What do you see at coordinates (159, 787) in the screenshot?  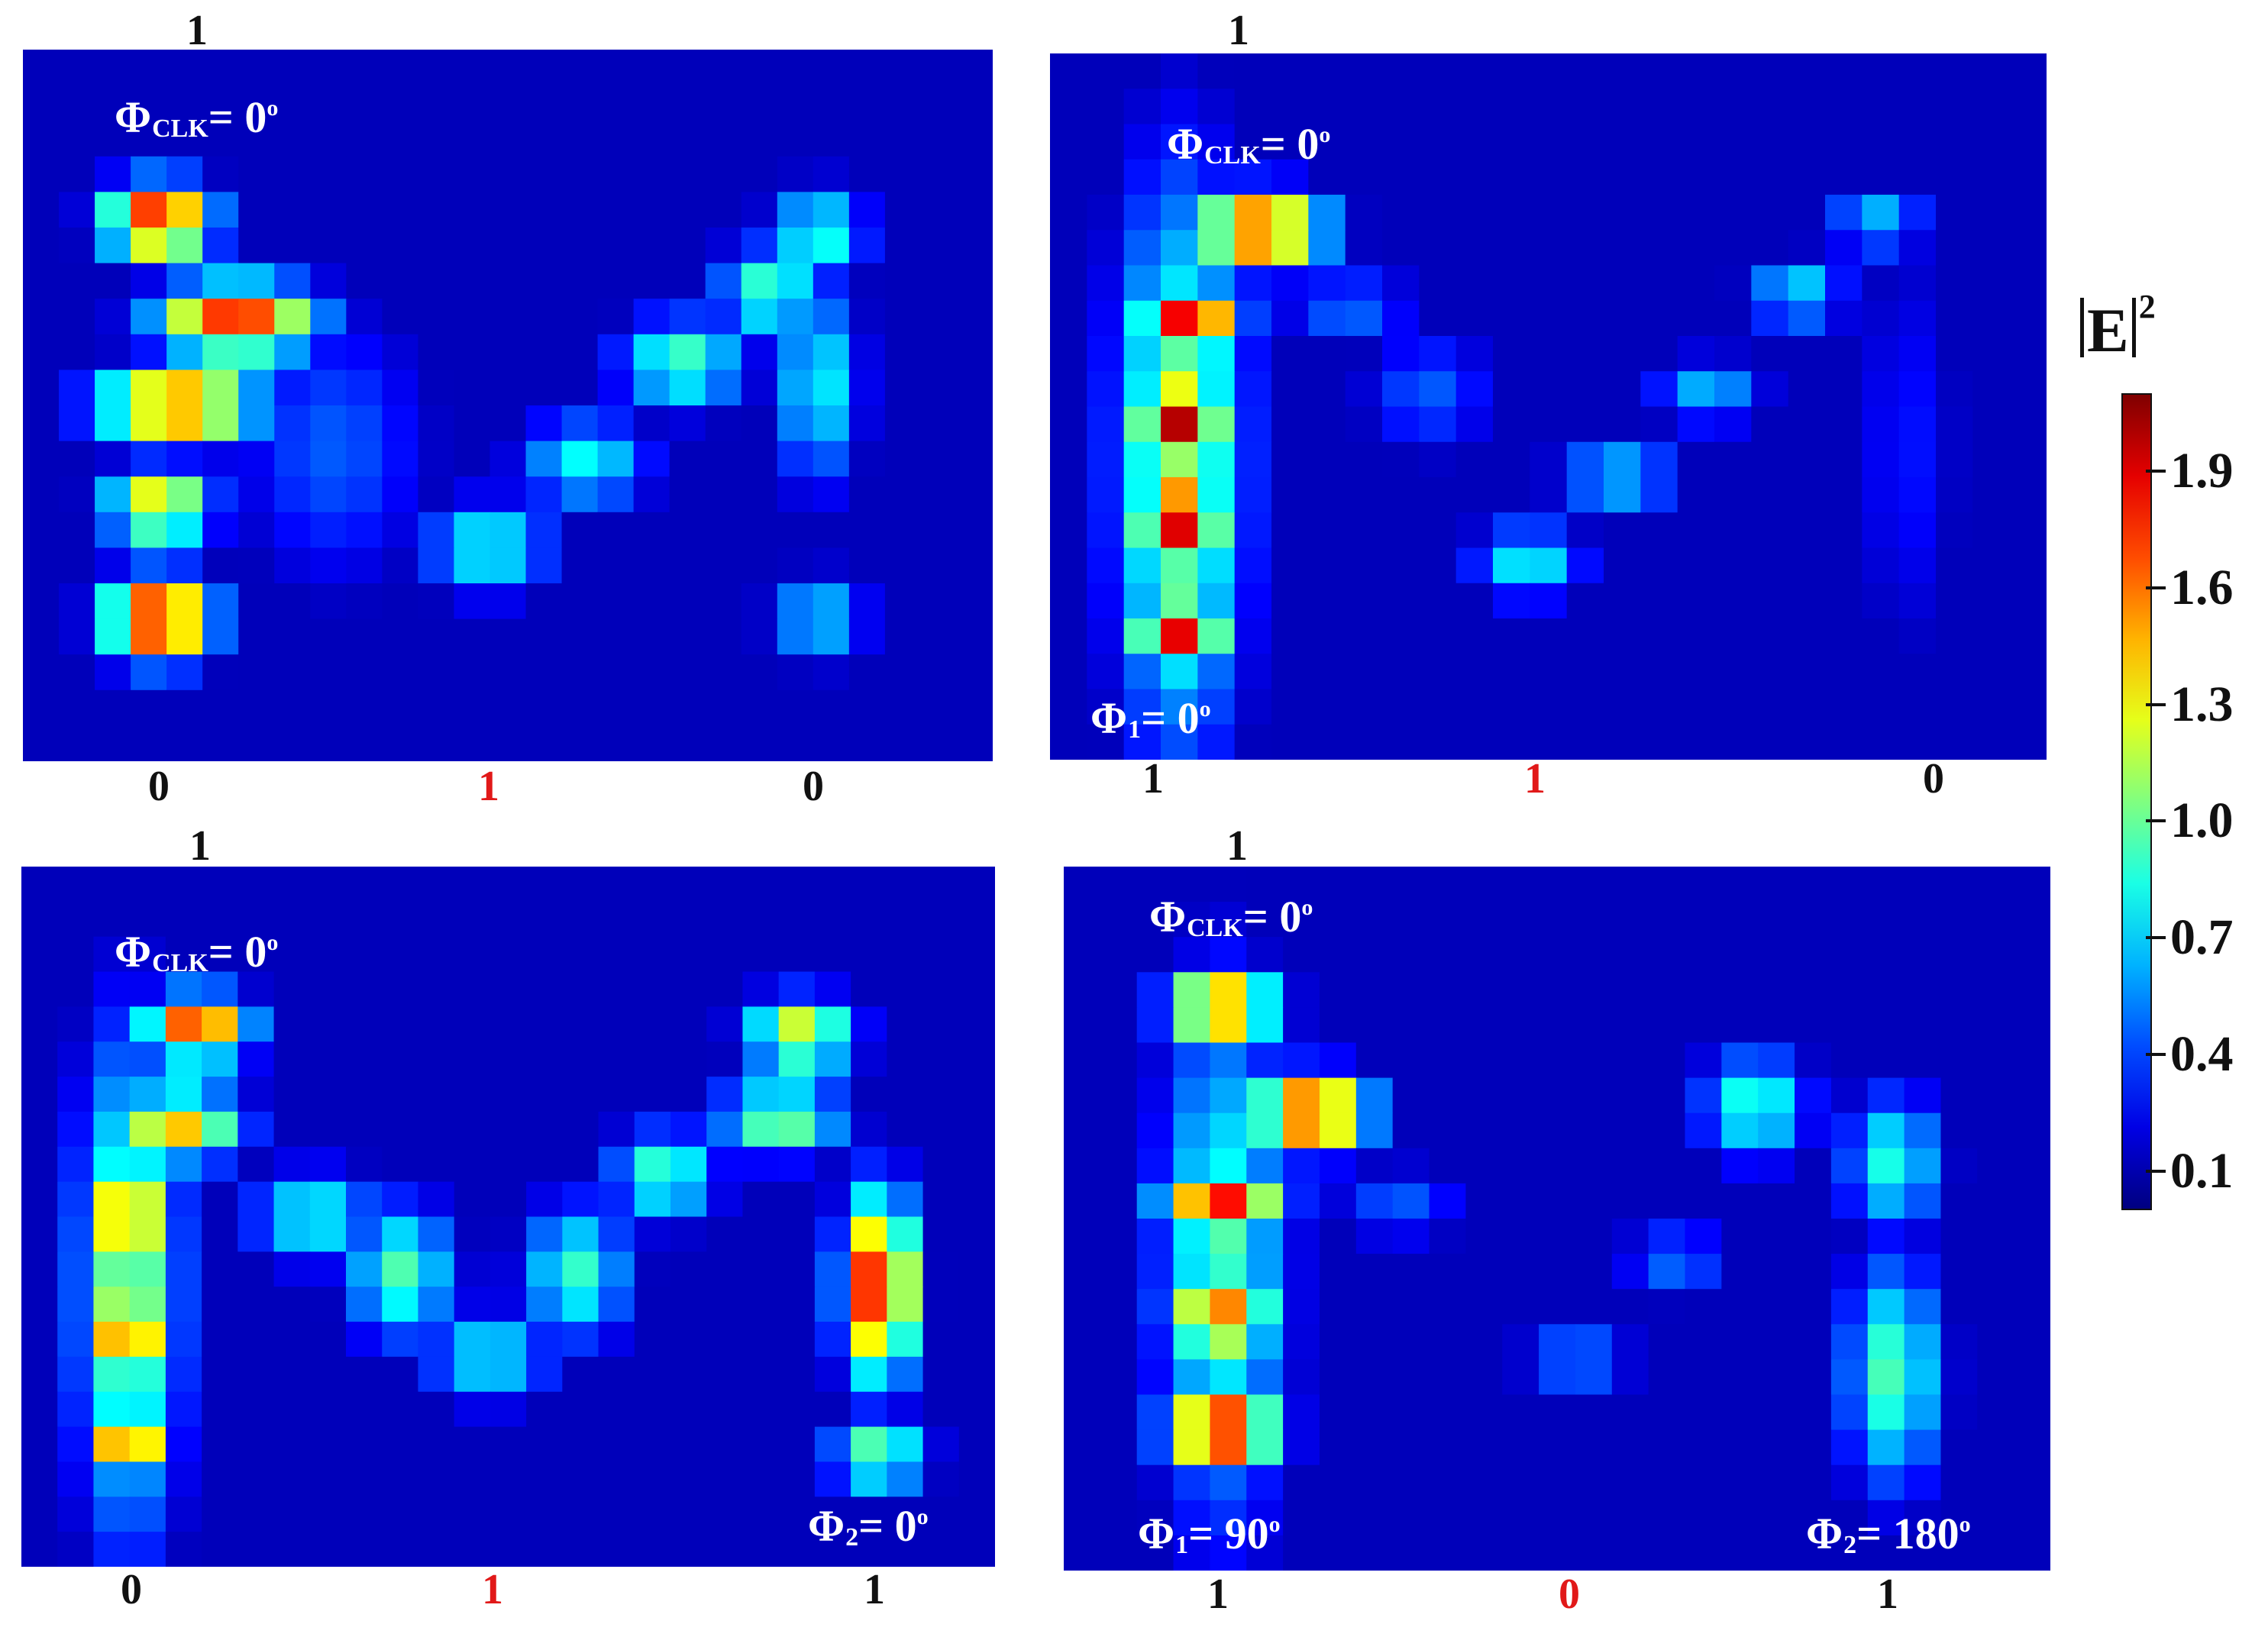 I see `bottom-port-label: 0` at bounding box center [159, 787].